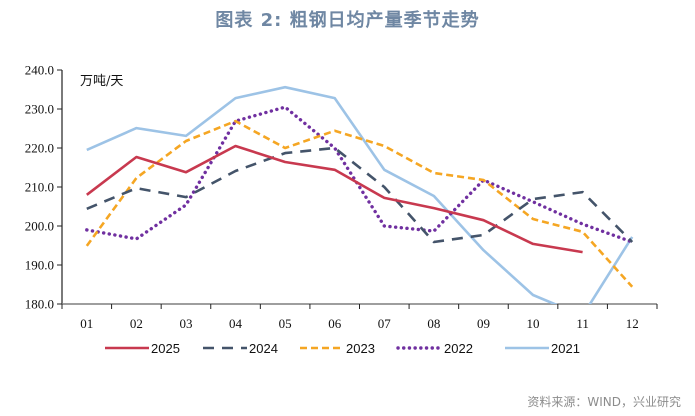 Image resolution: width=695 pixels, height=416 pixels. Describe the element at coordinates (185, 323) in the screenshot. I see `x-tick-label: 03` at that location.